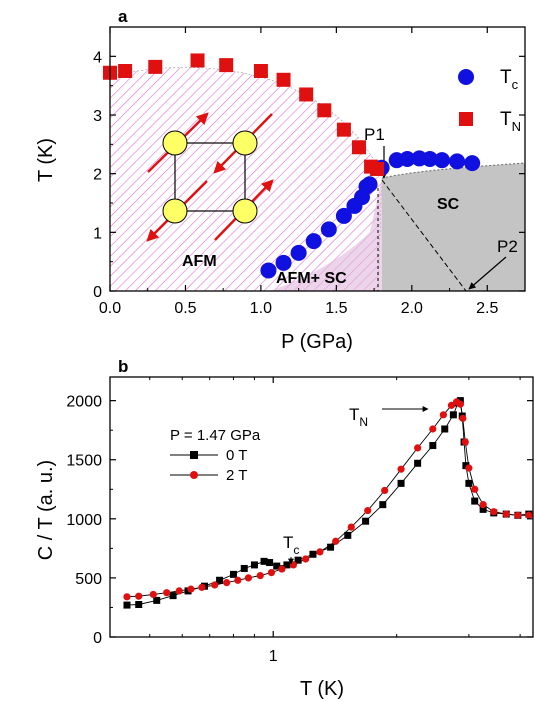 The width and height of the screenshot is (535, 702). Describe the element at coordinates (374, 134) in the screenshot. I see `p1-label: P1` at that location.